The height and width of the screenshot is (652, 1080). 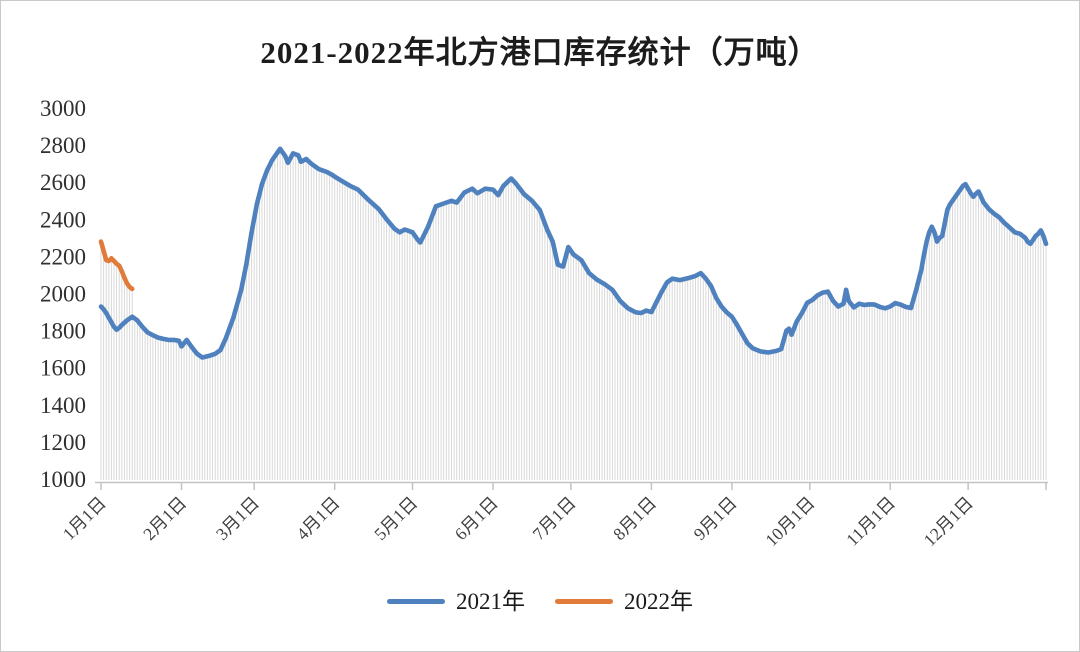 I want to click on y-tick-label: 1400, so click(x=63, y=405).